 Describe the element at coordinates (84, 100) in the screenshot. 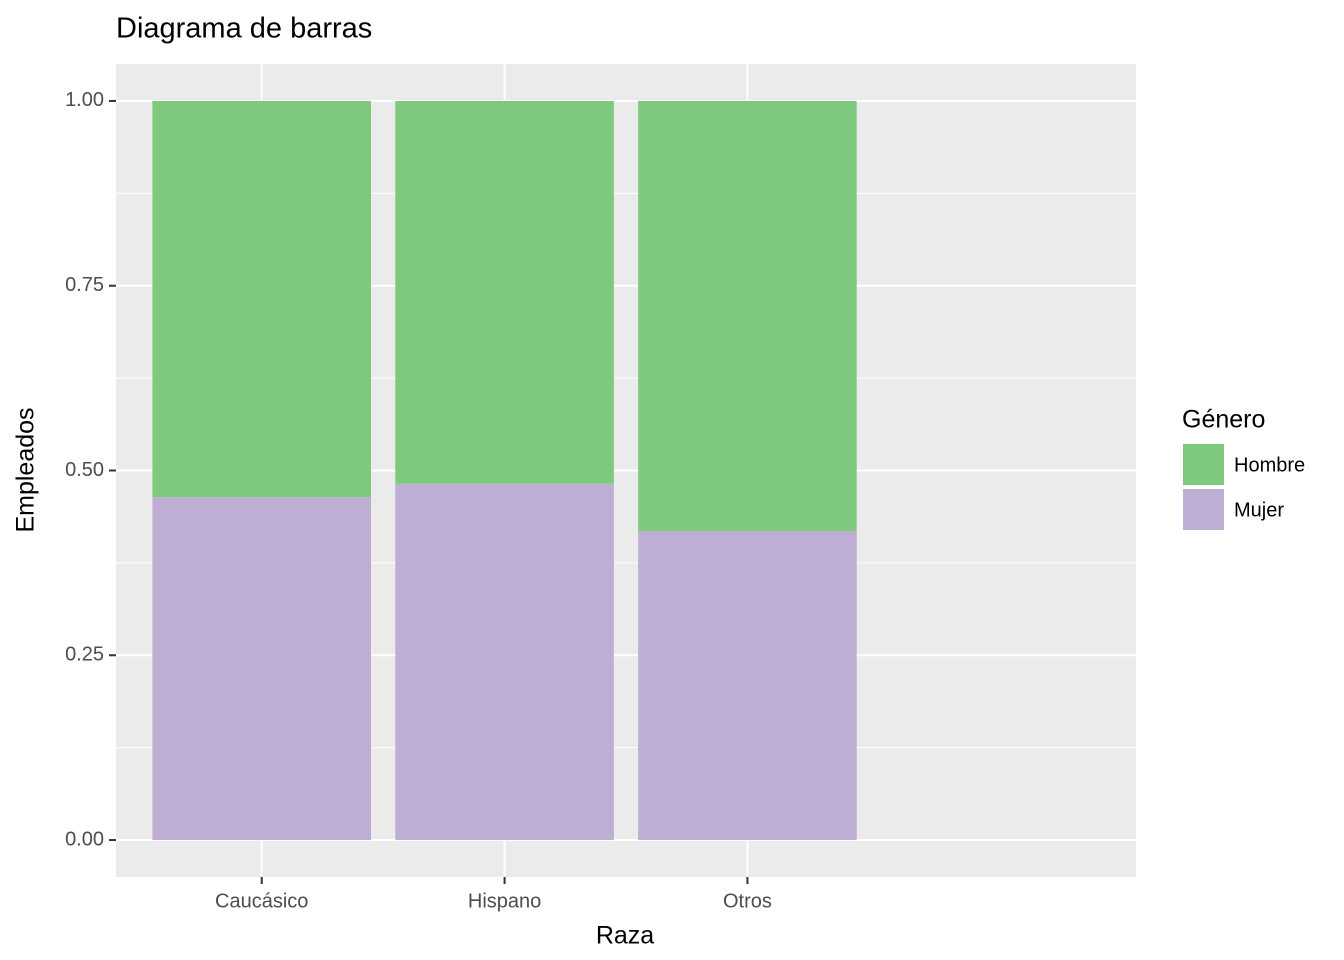

I see `y-tick-label: 1.00` at that location.